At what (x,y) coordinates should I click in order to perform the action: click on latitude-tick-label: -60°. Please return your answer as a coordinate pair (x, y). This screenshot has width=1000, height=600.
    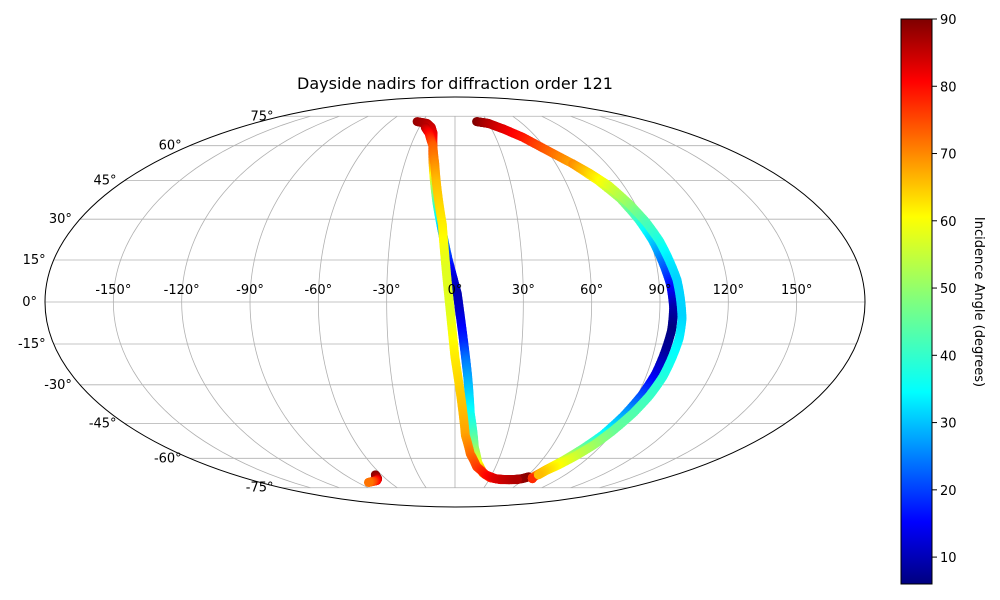
    Looking at the image, I should click on (168, 458).